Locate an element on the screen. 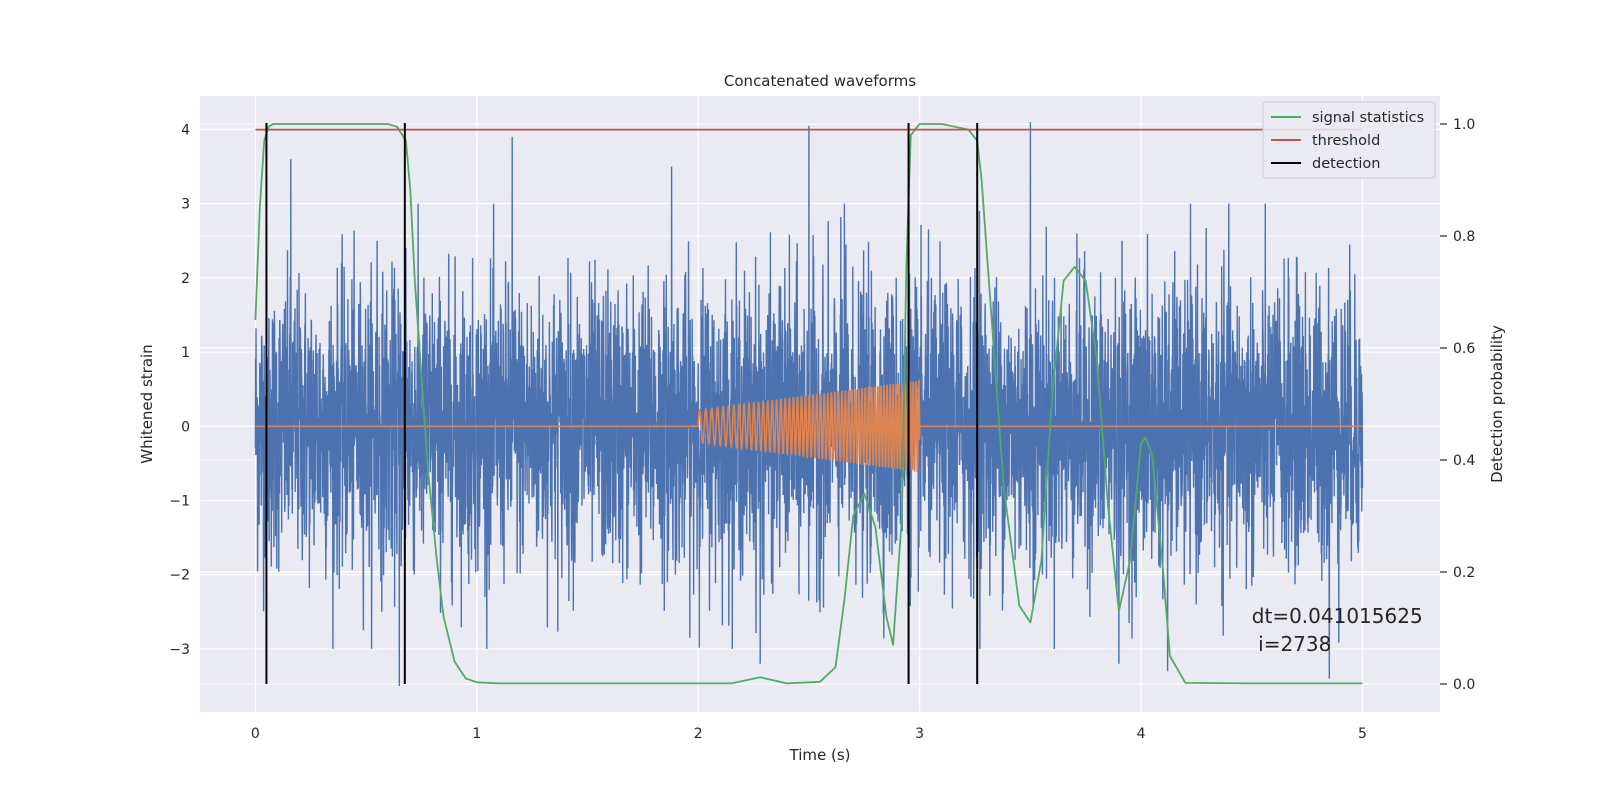  y2-tick-label: 0.6 is located at coordinates (1464, 349).